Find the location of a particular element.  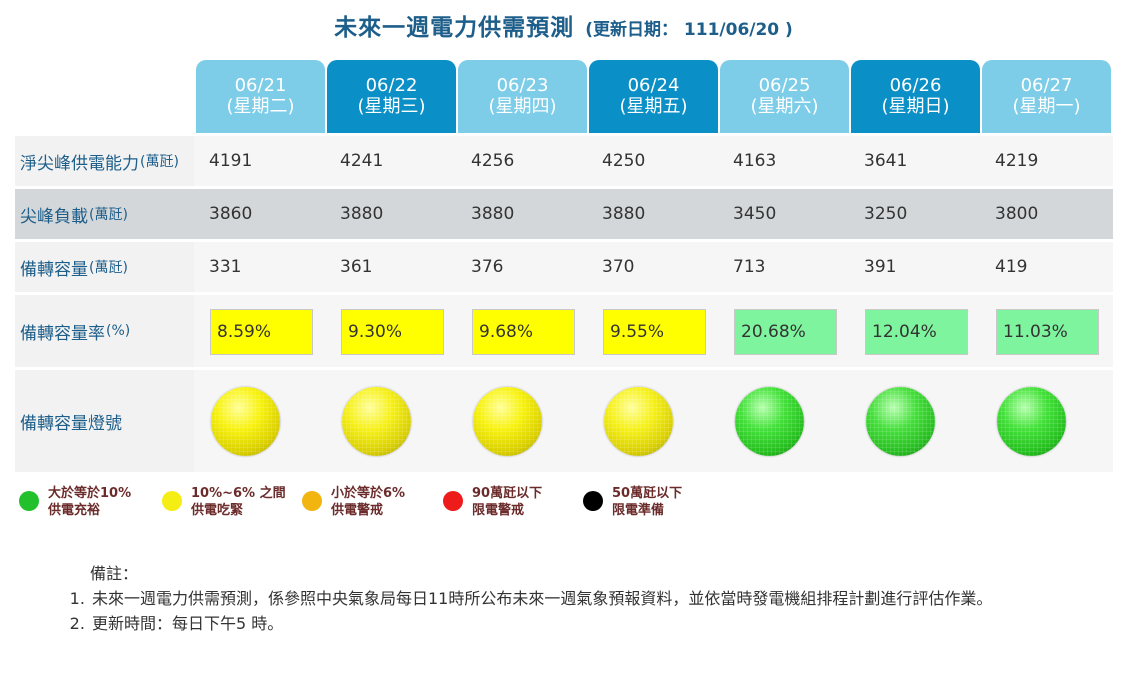

header-date: 06/21 is located at coordinates (260, 85).